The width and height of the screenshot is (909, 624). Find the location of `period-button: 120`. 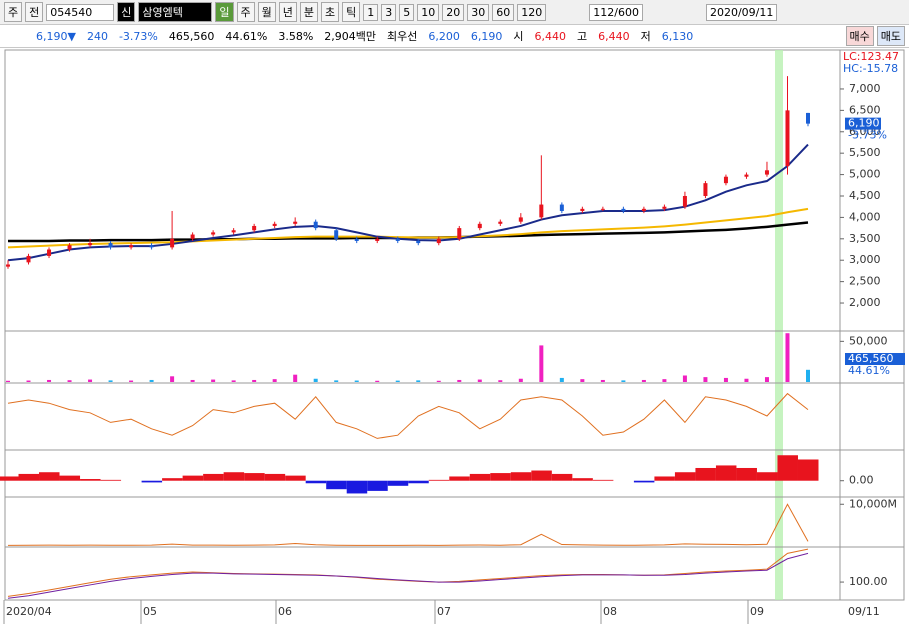

period-button: 120 is located at coordinates (532, 12).